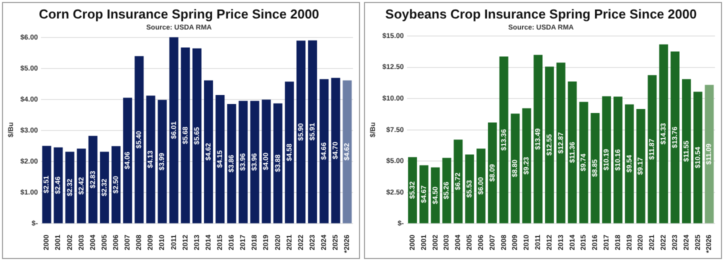 The width and height of the screenshot is (724, 261). I want to click on chart-title: Corn Crop Insurance Spring Price Since 2000, so click(179, 14).